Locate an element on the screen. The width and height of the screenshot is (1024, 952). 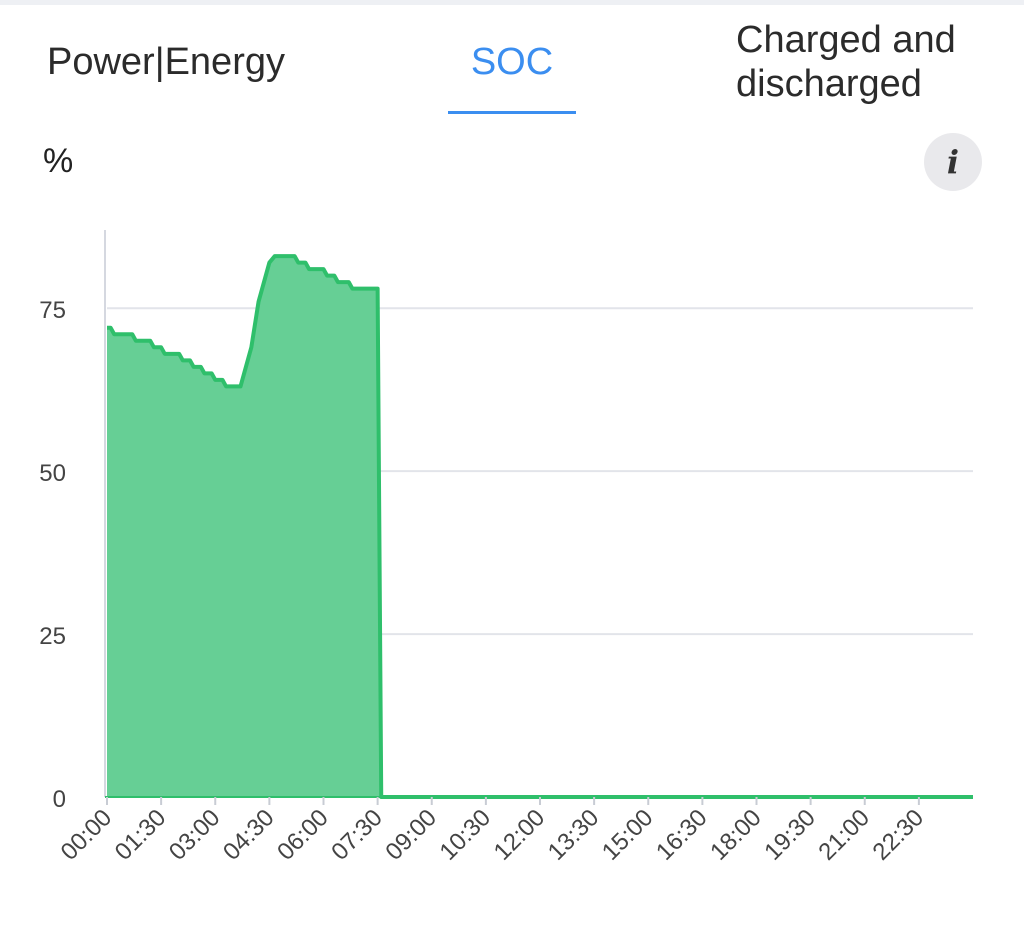
x-tick-label: 16:30 is located at coordinates (682, 835).